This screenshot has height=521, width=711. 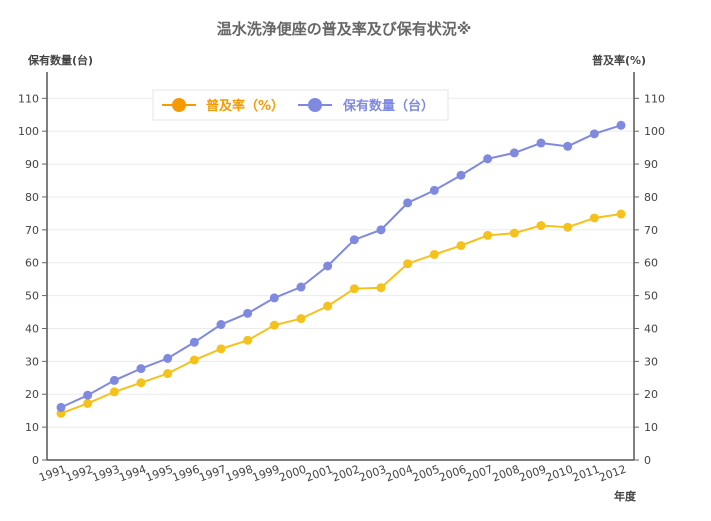 I want to click on y-axis-right-ticks: 0 10 20 30 40 50 60 70 80 90 100 110, so click(x=649, y=279).